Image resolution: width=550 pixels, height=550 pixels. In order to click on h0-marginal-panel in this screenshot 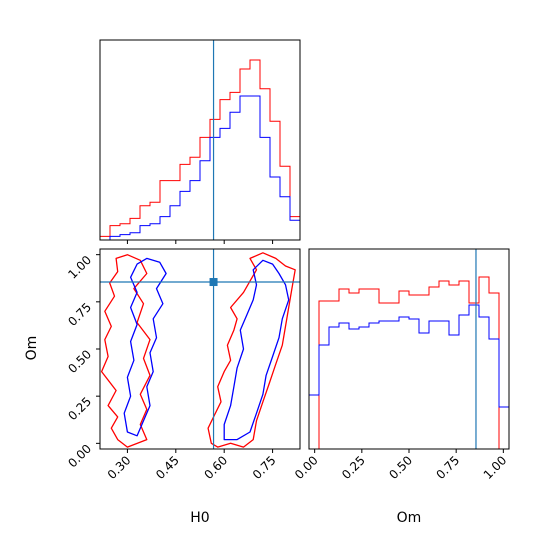, I will do `click(200, 141)`.